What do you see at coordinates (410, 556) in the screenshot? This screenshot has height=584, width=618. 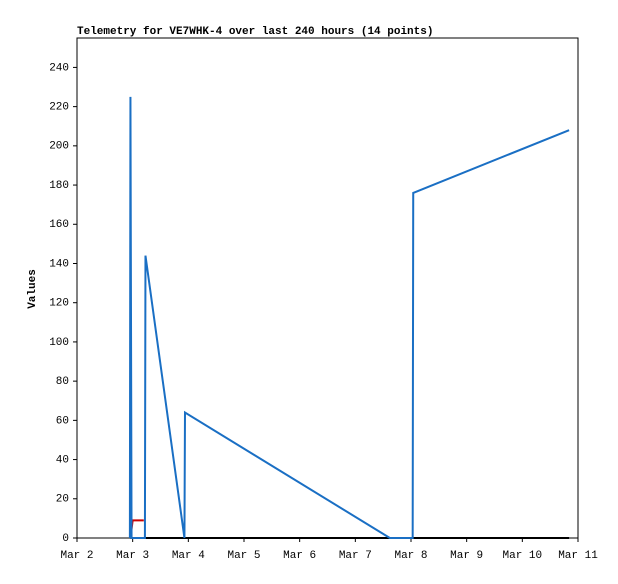 I see `x-tick-label: Mar 8` at bounding box center [410, 556].